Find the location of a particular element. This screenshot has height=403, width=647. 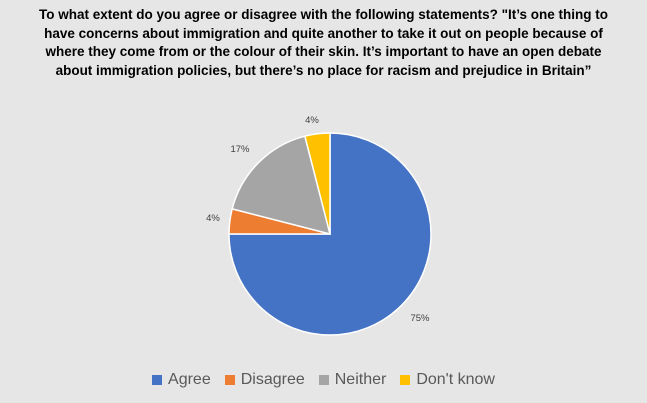

data-label-neither: 17% is located at coordinates (240, 149).